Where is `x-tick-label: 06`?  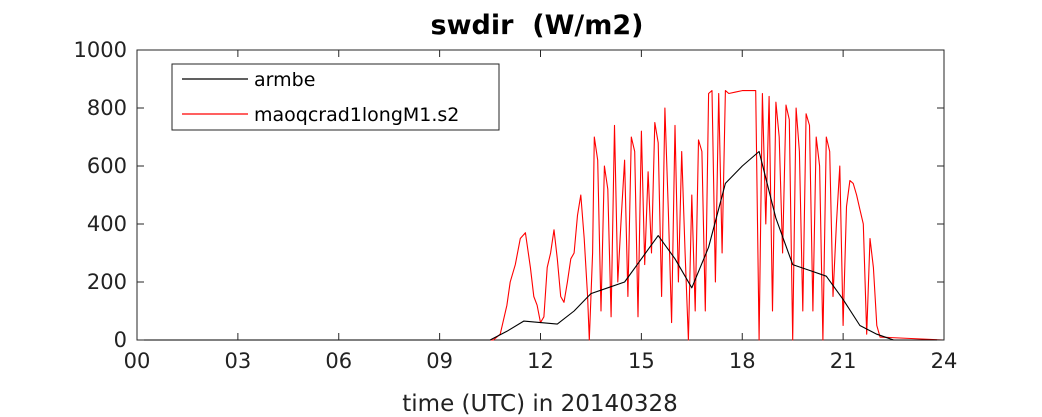 x-tick-label: 06 is located at coordinates (338, 361).